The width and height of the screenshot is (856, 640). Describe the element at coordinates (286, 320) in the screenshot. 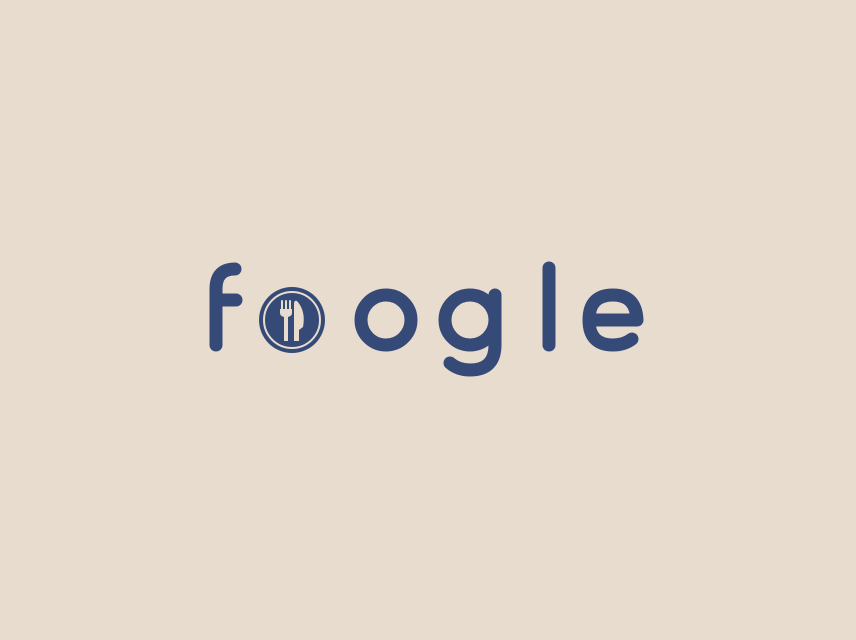

I see `fork-icon` at that location.